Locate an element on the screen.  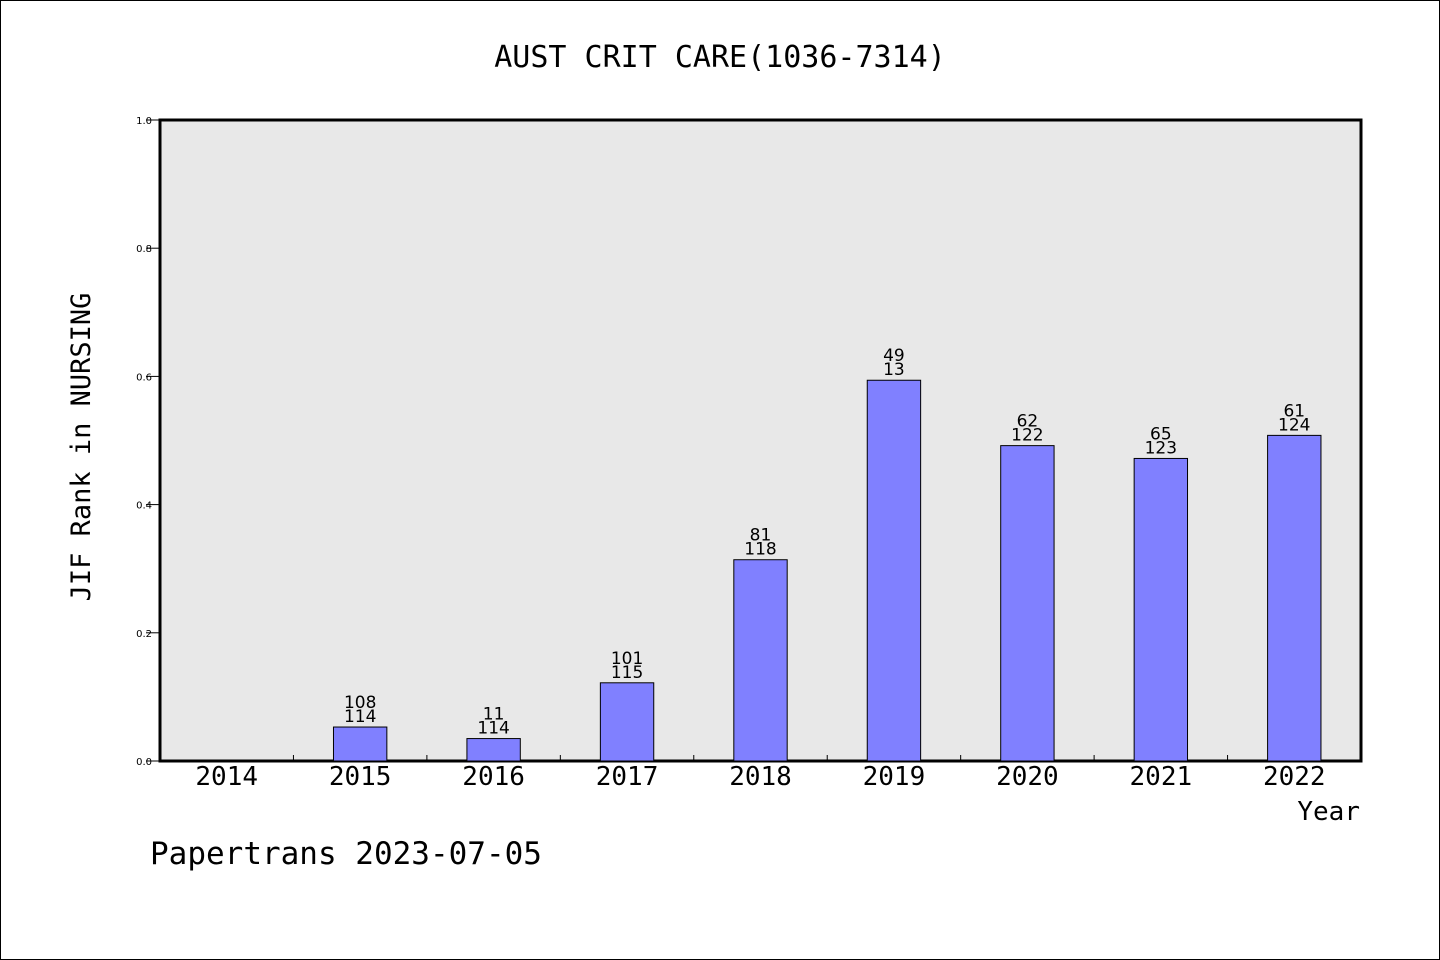
bar-label-rank: 108 is located at coordinates (360, 703).